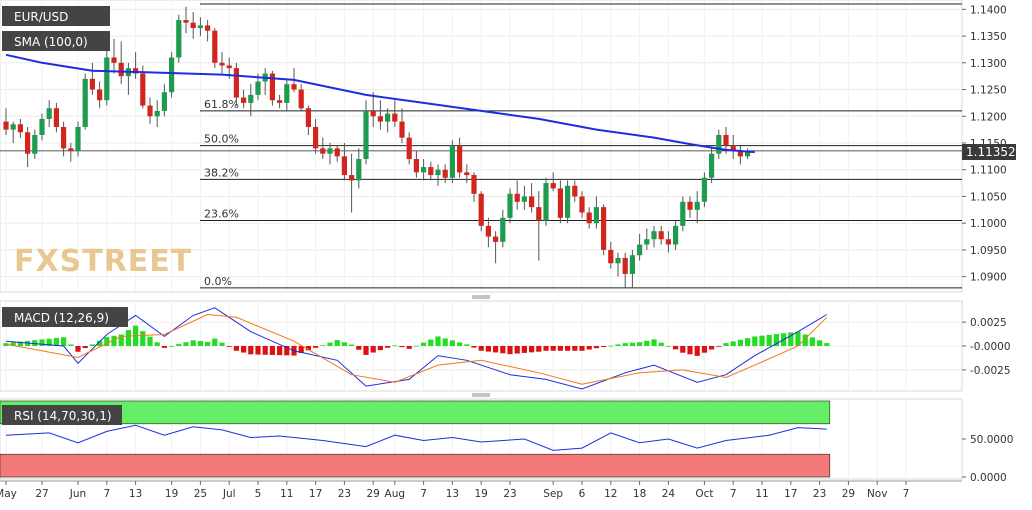 The width and height of the screenshot is (1032, 510). Describe the element at coordinates (415, 465) in the screenshot. I see `rsi-oversold-zone` at that location.